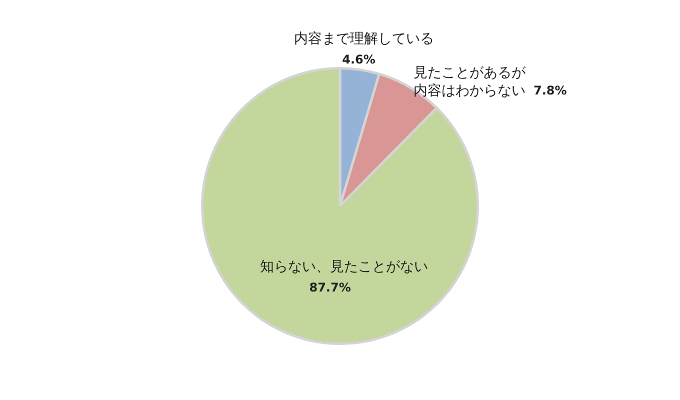 This screenshot has height=400, width=680. Describe the element at coordinates (469, 81) in the screenshot. I see `slice-label: 見たことがあるが内容はわからない` at that location.